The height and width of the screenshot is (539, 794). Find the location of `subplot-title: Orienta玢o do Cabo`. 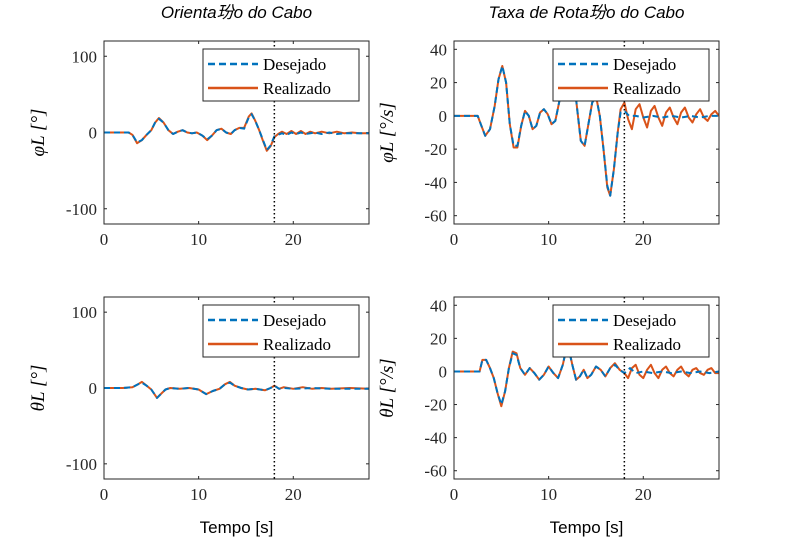

subplot-title: Orienta玢o do Cabo is located at coordinates (236, 12).